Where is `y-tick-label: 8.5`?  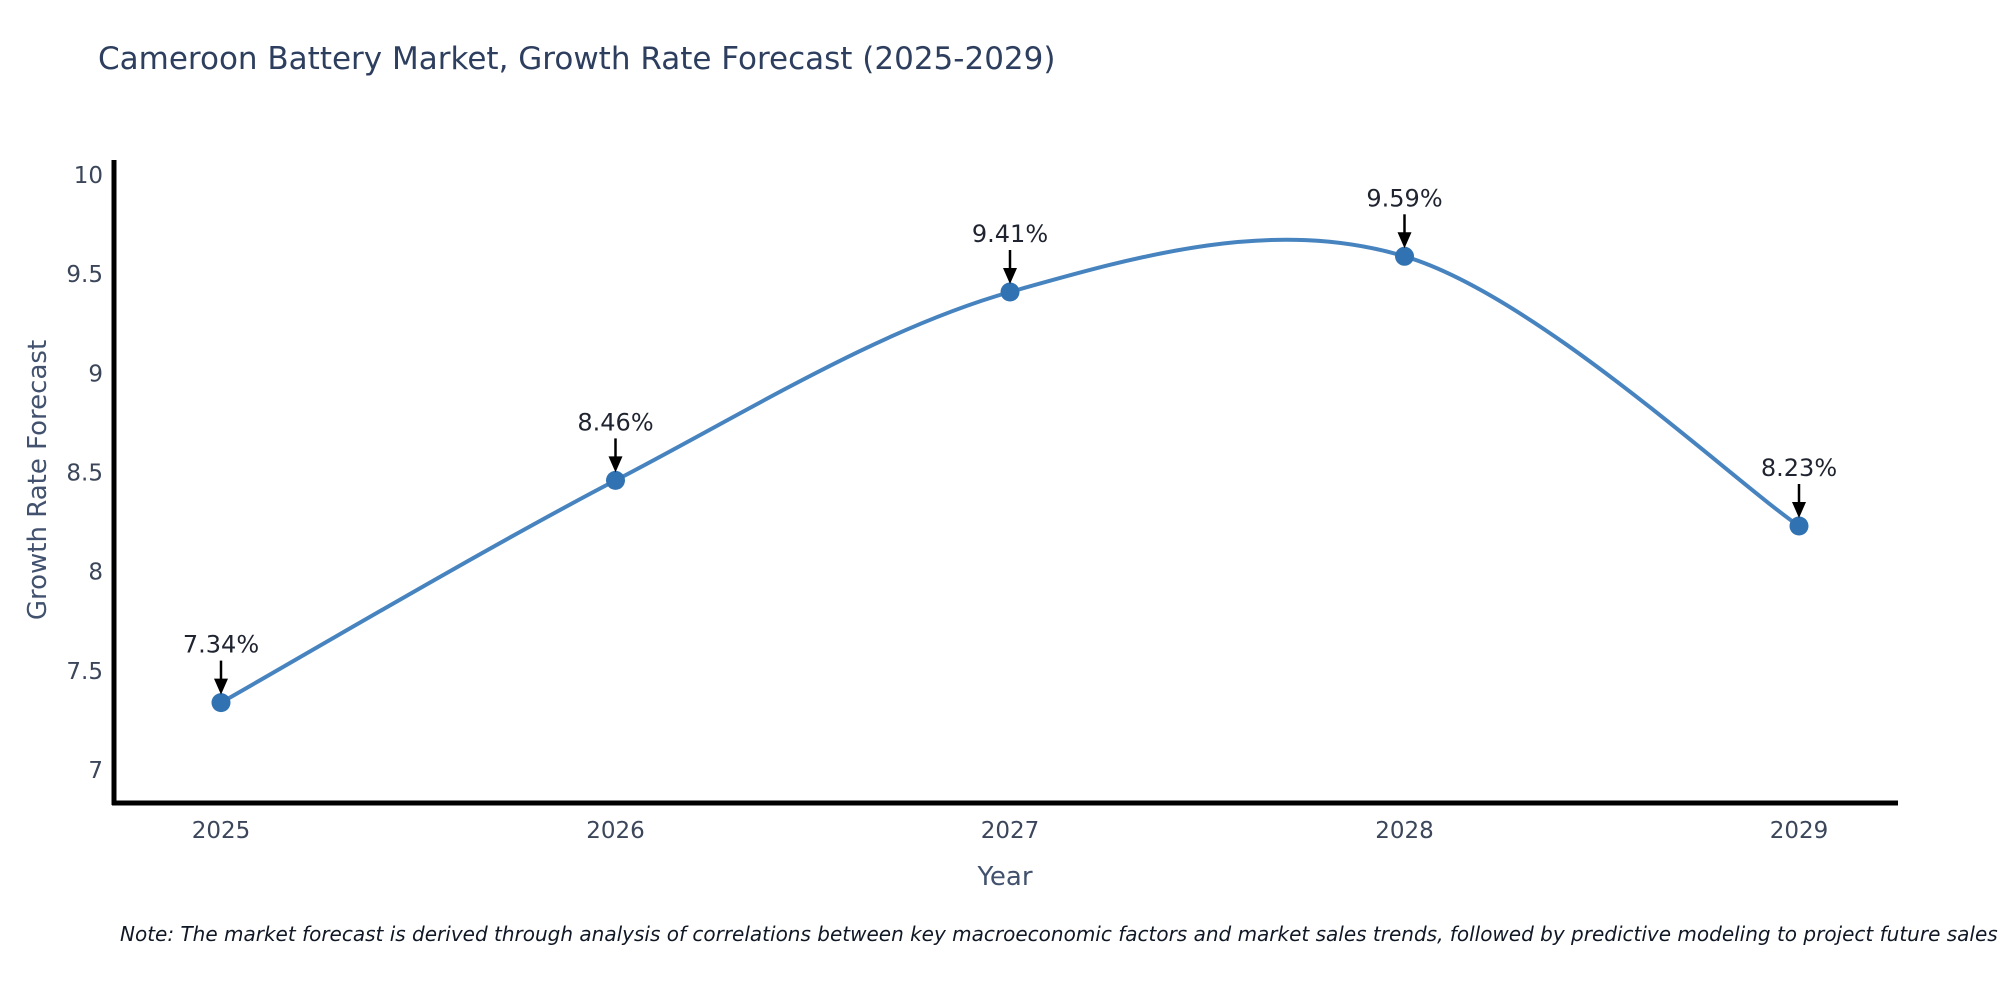
y-tick-label: 8.5 is located at coordinates (84, 473).